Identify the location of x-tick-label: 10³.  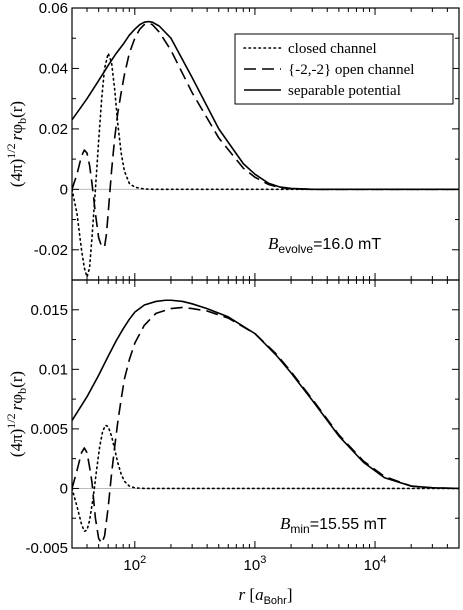
(255, 564).